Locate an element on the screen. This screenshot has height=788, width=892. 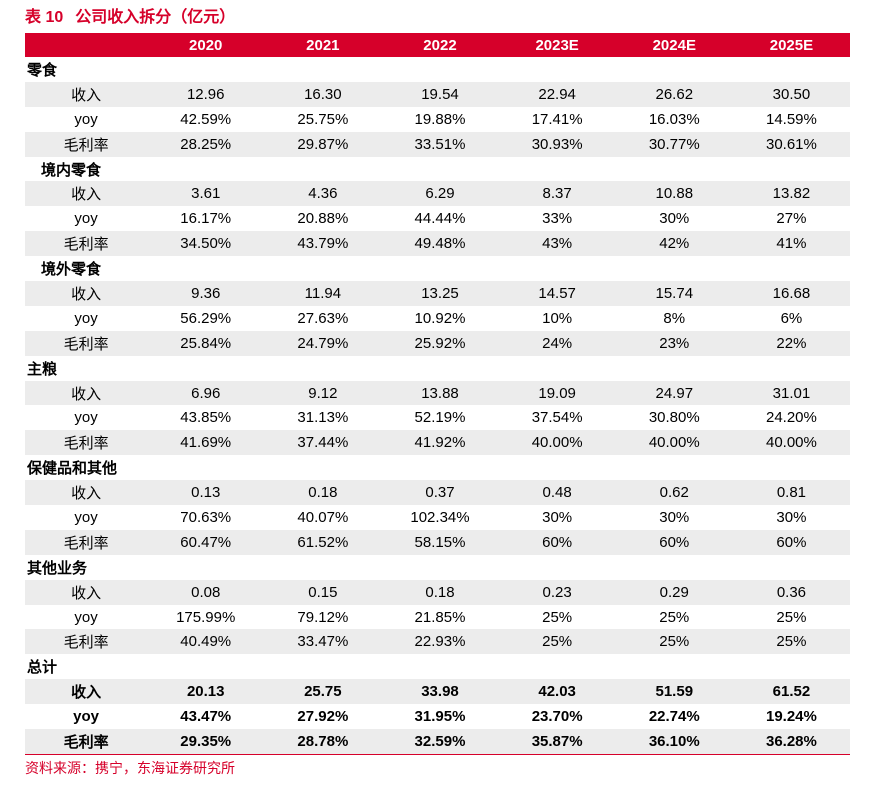
value-cell: 30.50 is located at coordinates (791, 94).